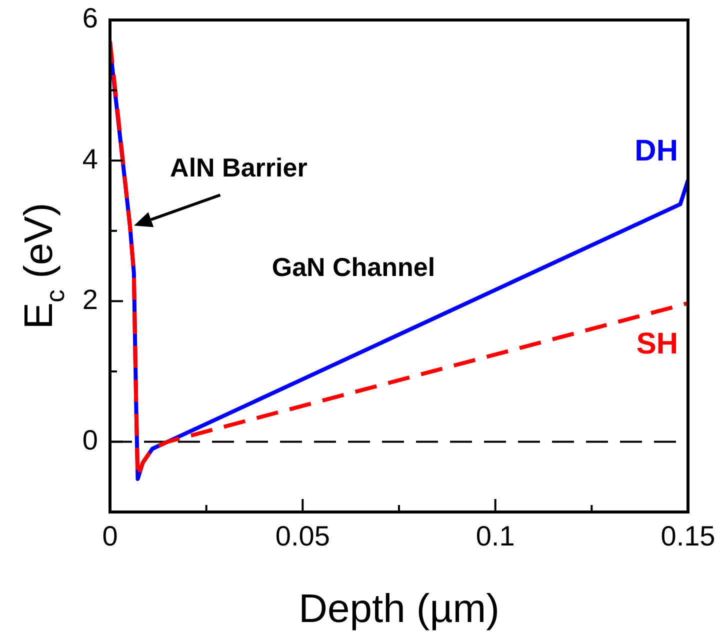  Describe the element at coordinates (354, 267) in the screenshot. I see `annotation: GaN Channel` at that location.